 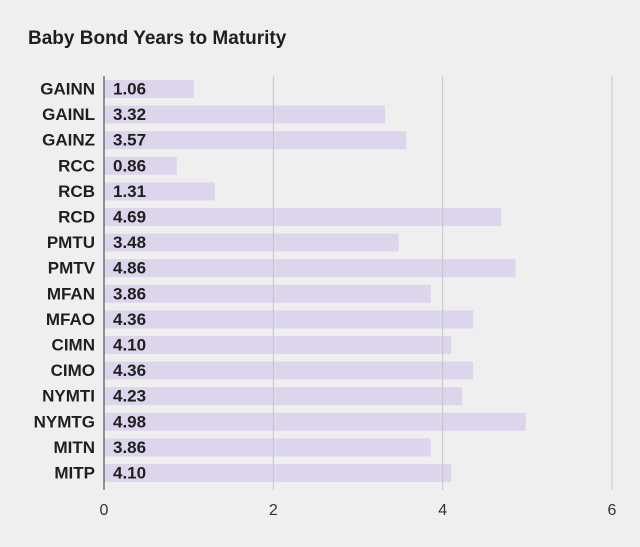 I want to click on bar-mitn, so click(x=267, y=447).